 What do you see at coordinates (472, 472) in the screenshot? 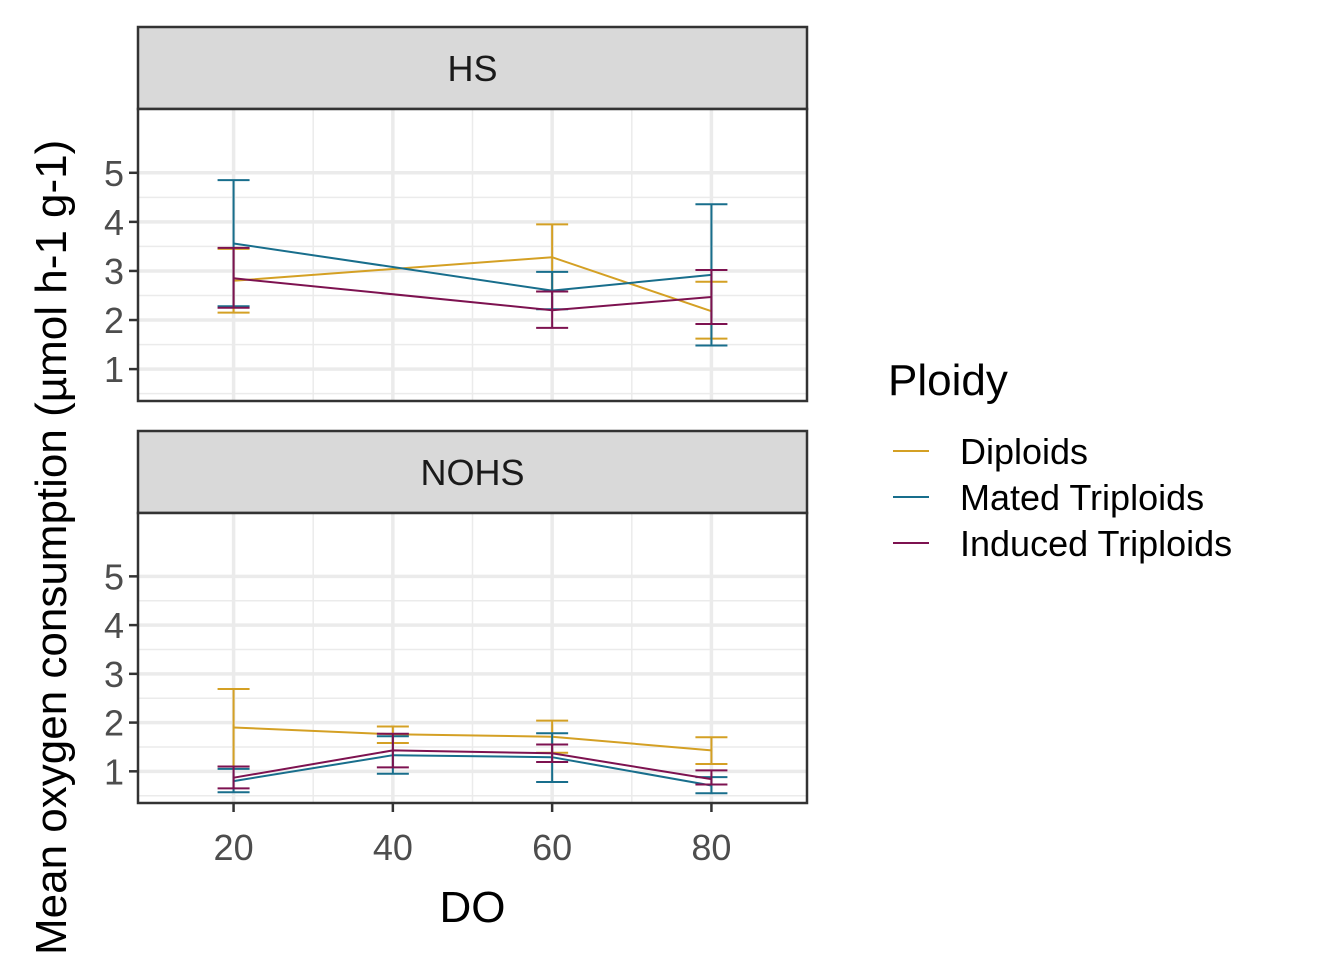
I see `strip-label-nohs: NOHS` at bounding box center [472, 472].